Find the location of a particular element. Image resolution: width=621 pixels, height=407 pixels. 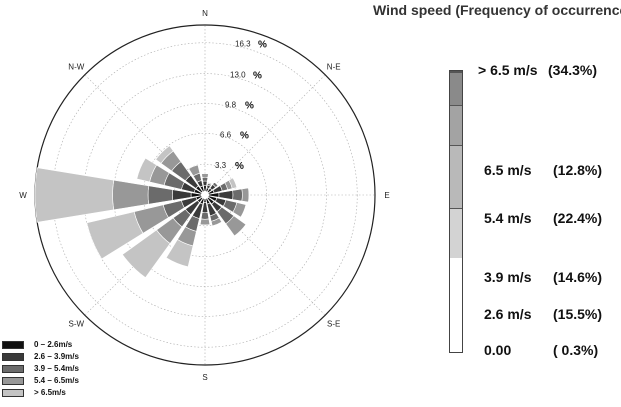

bar-N-bin1 is located at coordinates (205, 183).